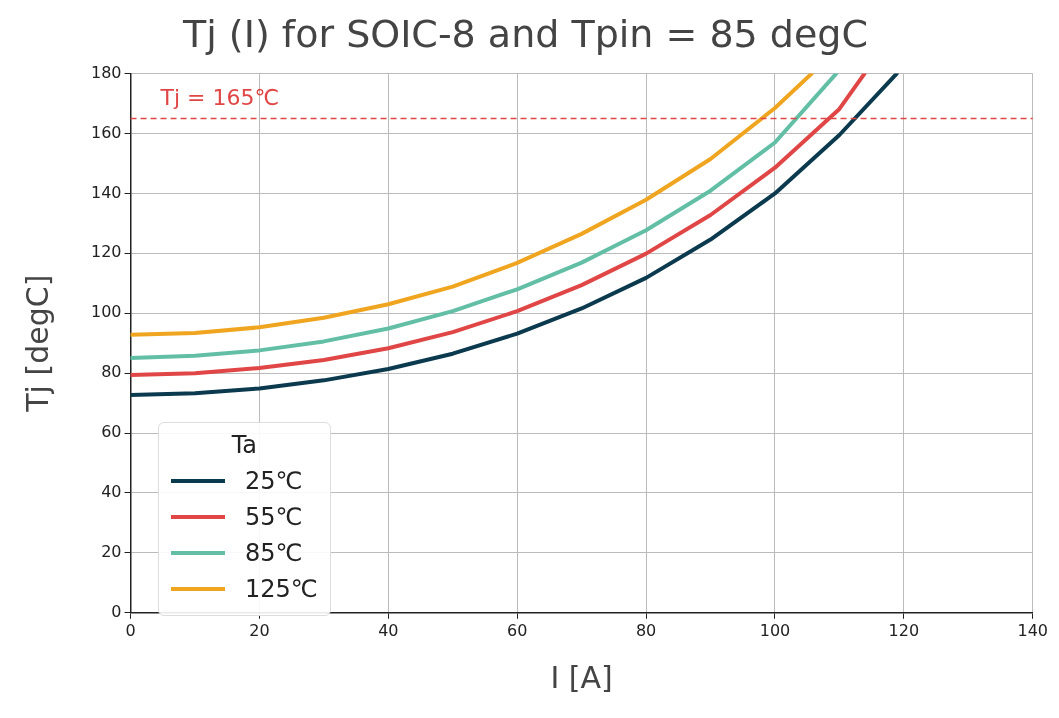 Image resolution: width=1059 pixels, height=718 pixels. Describe the element at coordinates (219, 98) in the screenshot. I see `ref-line-label: Tj = 165℃` at that location.